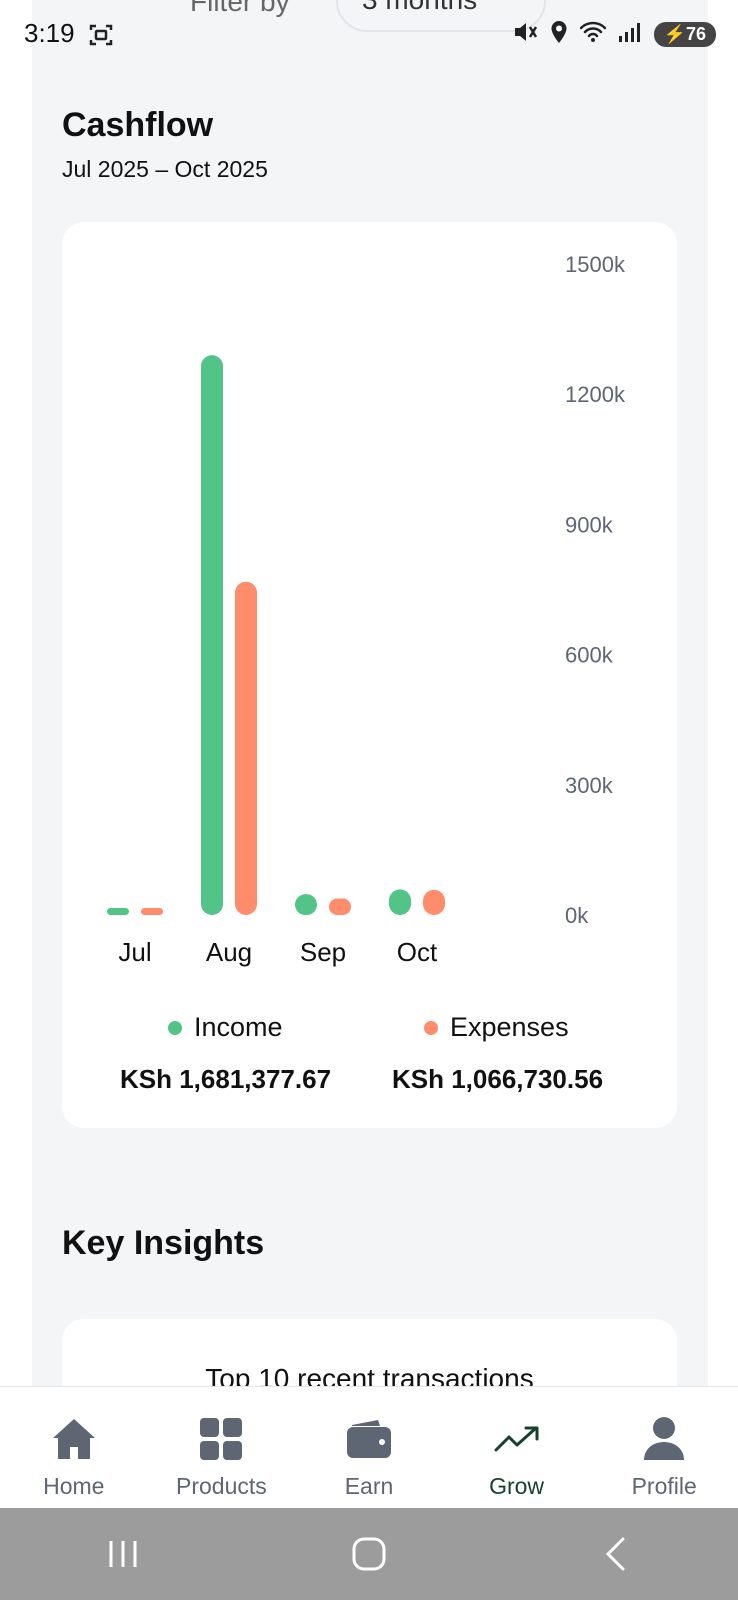  Describe the element at coordinates (589, 785) in the screenshot. I see `y-tick-label: 300k` at that location.